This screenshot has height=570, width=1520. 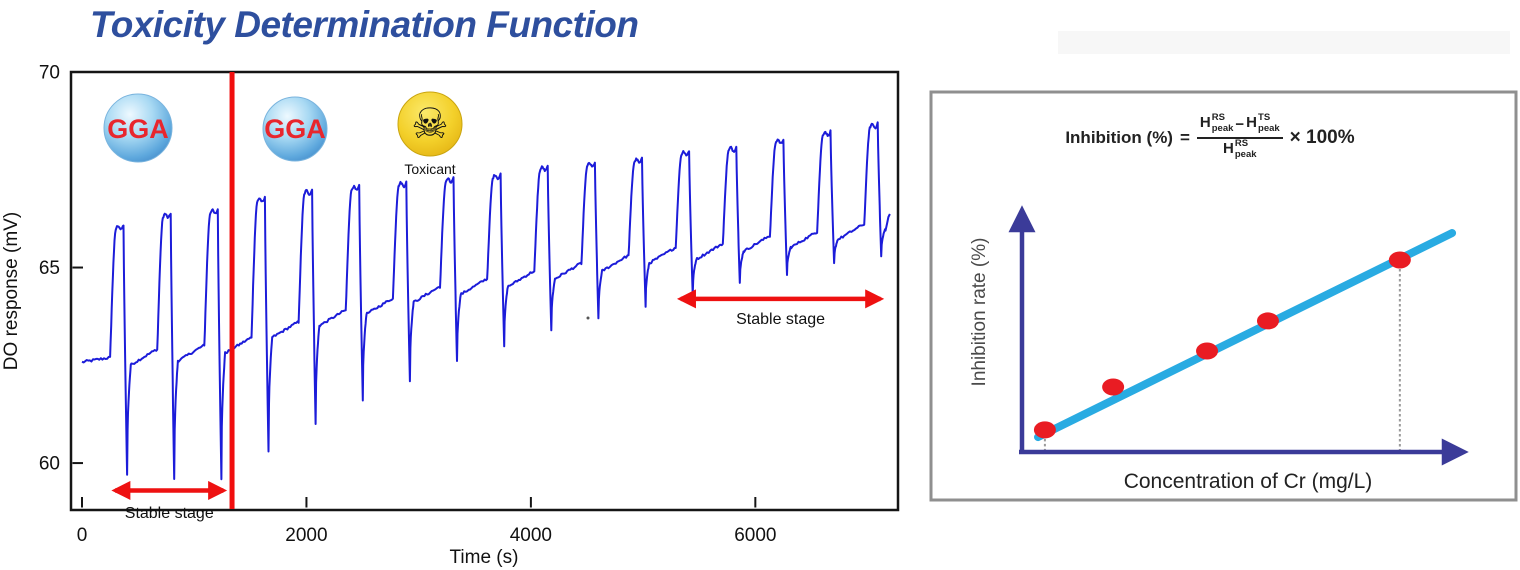 I want to click on fraction-bar, so click(x=1239, y=138).